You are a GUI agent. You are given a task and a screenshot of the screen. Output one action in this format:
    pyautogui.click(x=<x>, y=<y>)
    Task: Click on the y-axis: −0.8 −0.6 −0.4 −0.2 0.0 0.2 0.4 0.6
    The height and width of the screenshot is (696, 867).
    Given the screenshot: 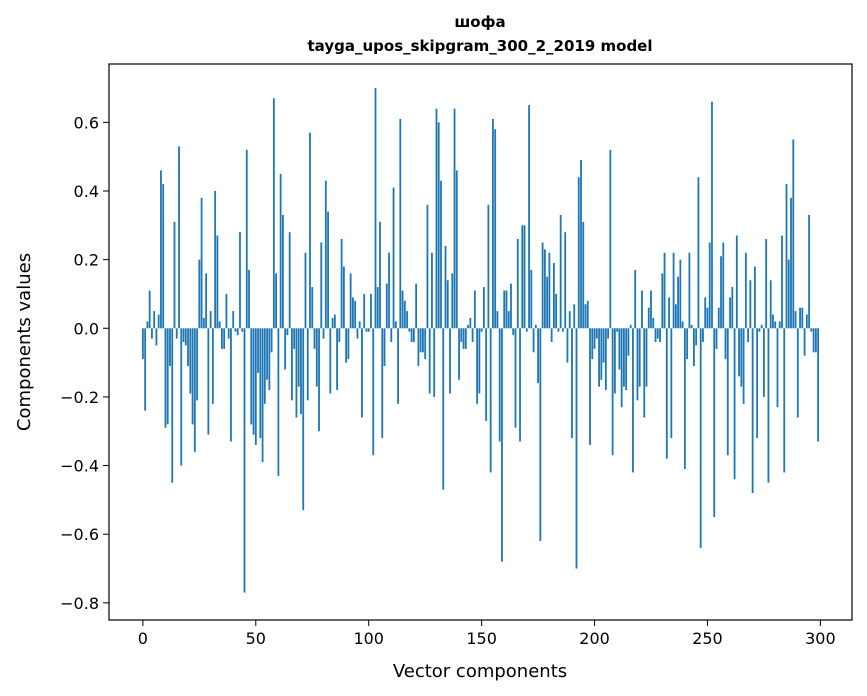 What is the action you would take?
    pyautogui.click(x=84, y=363)
    